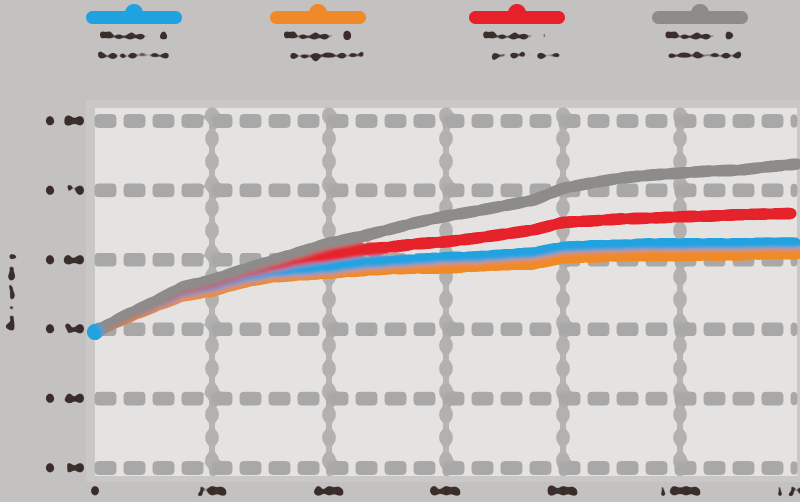  I want to click on x-tick-label: 60k, so click(447, 492).